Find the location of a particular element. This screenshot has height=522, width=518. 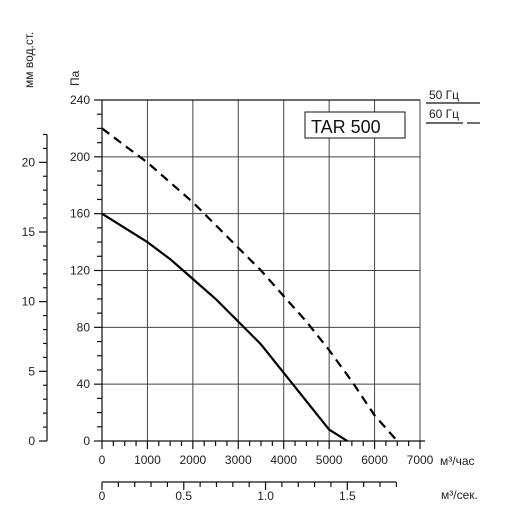

y-tick-label: 80 is located at coordinates (84, 327).